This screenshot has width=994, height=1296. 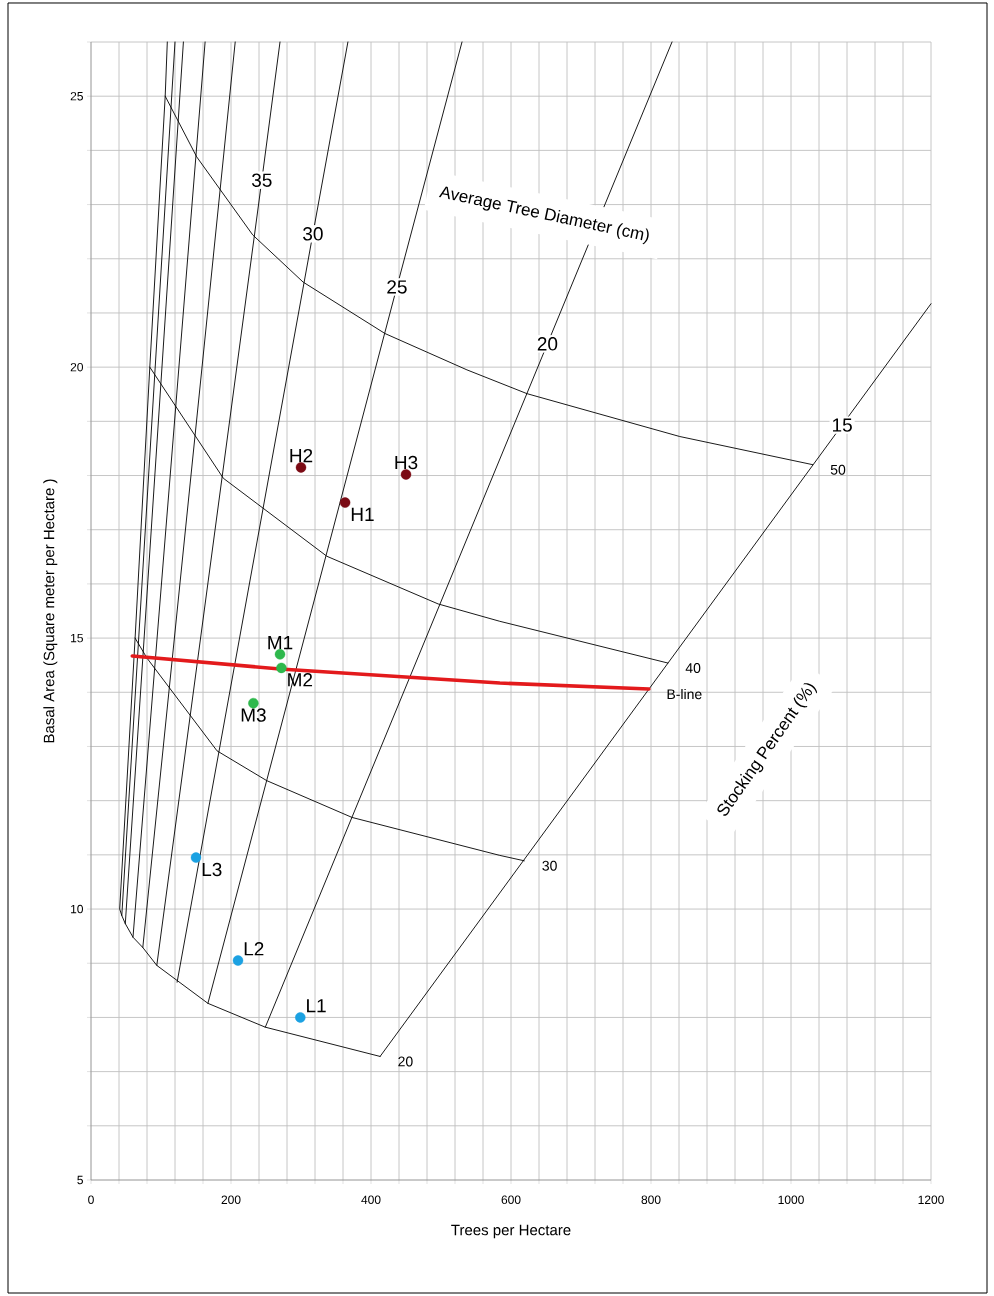 I want to click on x-tick-label: 800, so click(x=651, y=1200).